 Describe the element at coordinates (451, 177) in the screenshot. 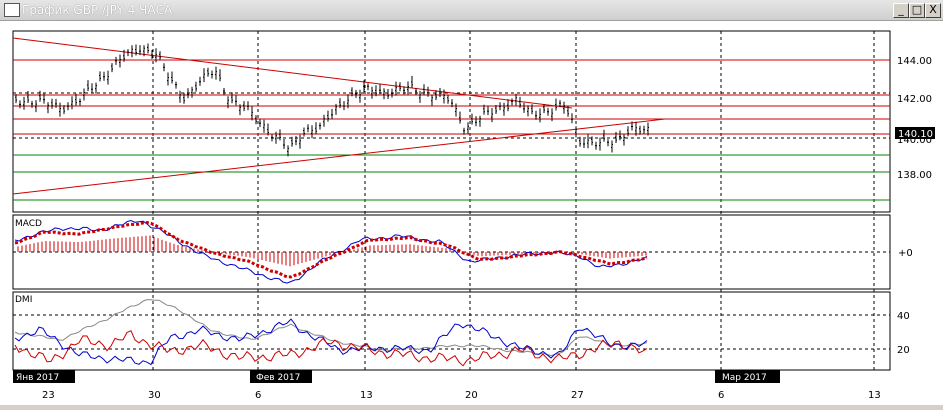

I see `support-lines` at that location.